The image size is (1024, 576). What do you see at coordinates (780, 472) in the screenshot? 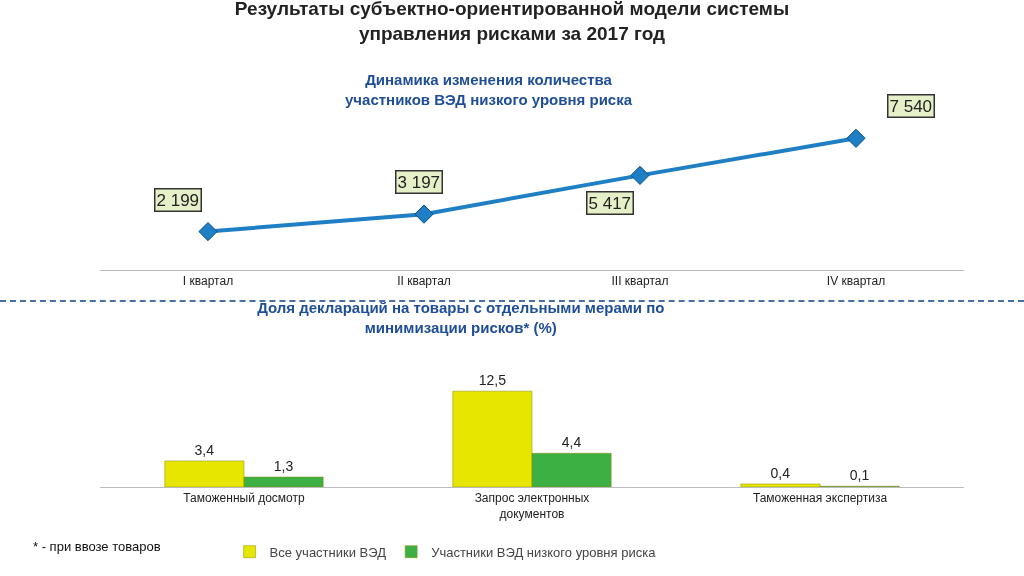
I see `data-label: 0,4` at bounding box center [780, 472].